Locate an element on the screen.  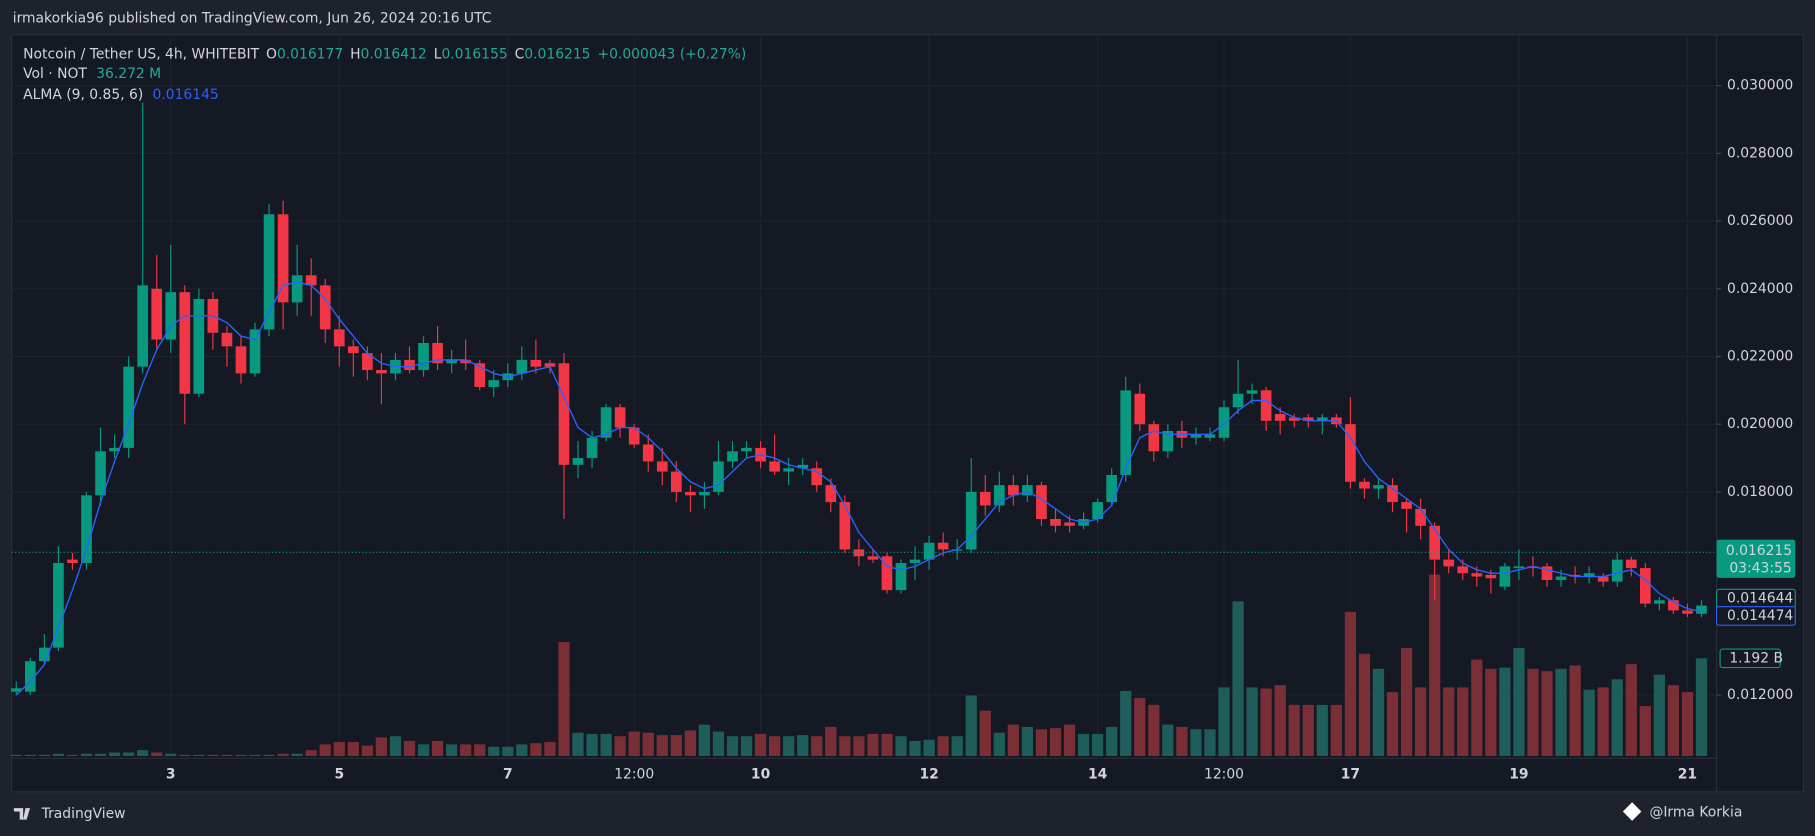
y-tick-label: 0.028000 is located at coordinates (1760, 153).